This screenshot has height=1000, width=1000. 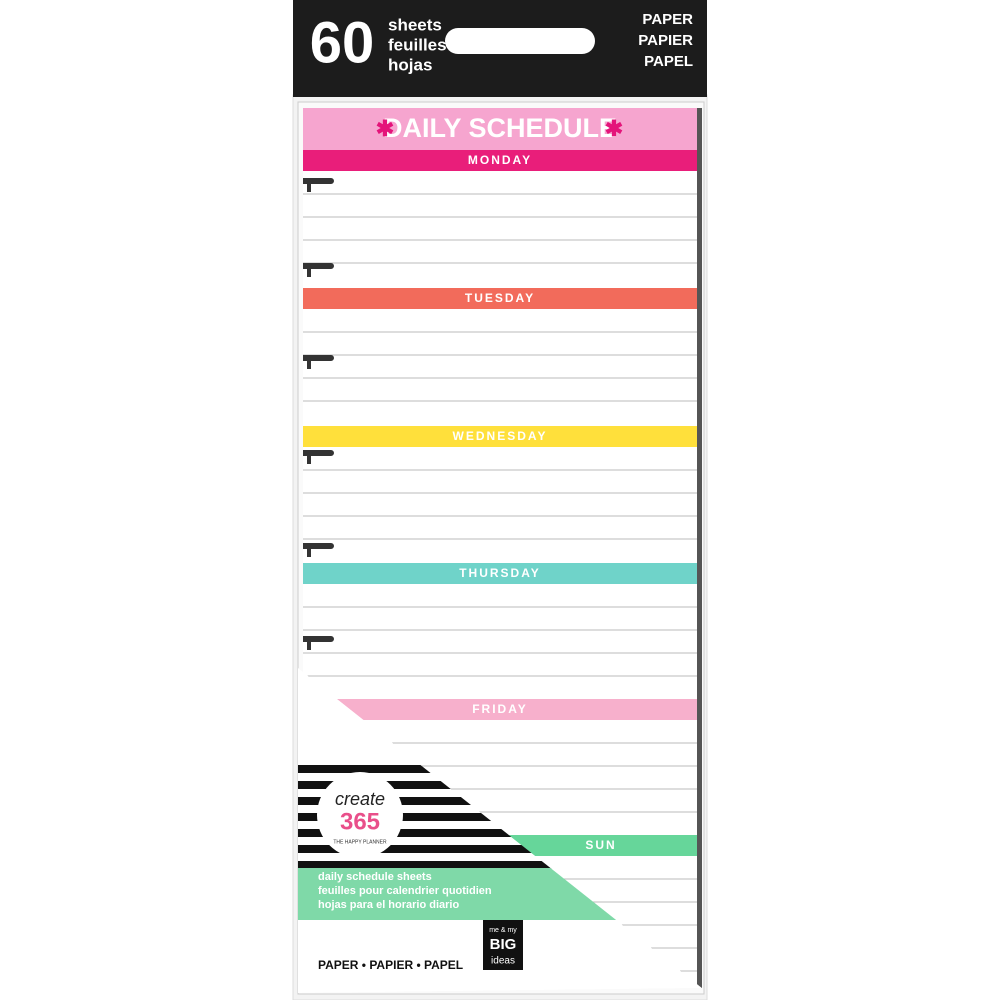 I want to click on material-label: PAPEL, so click(x=668, y=61).